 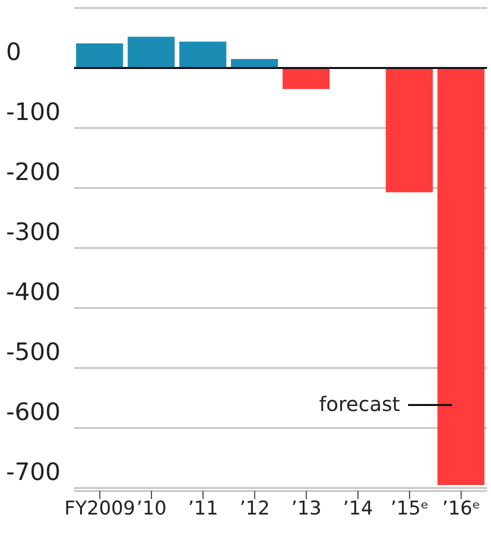 I want to click on y-tick-label: -300, so click(x=33, y=232).